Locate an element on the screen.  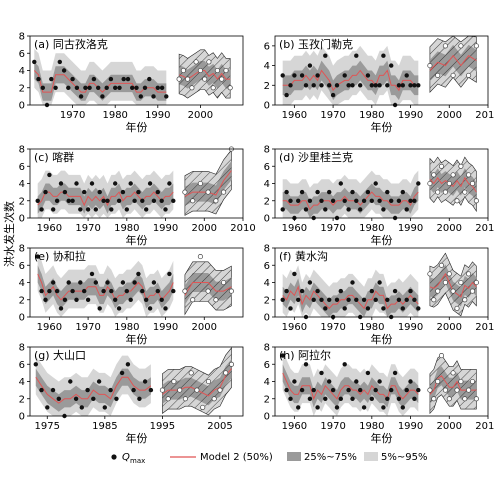
panel-label: (b) 玉孜门勒克 is located at coordinates (316, 44).